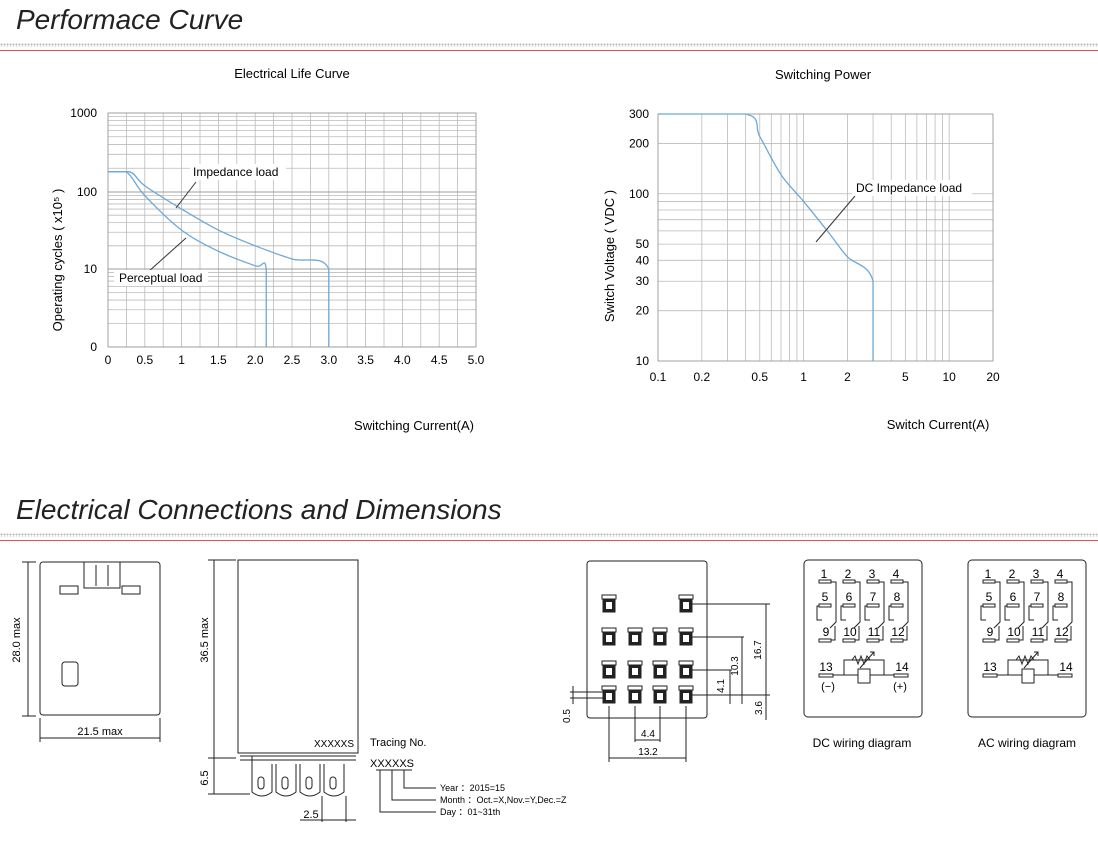  I want to click on y-tick-label: 0, so click(93, 347).